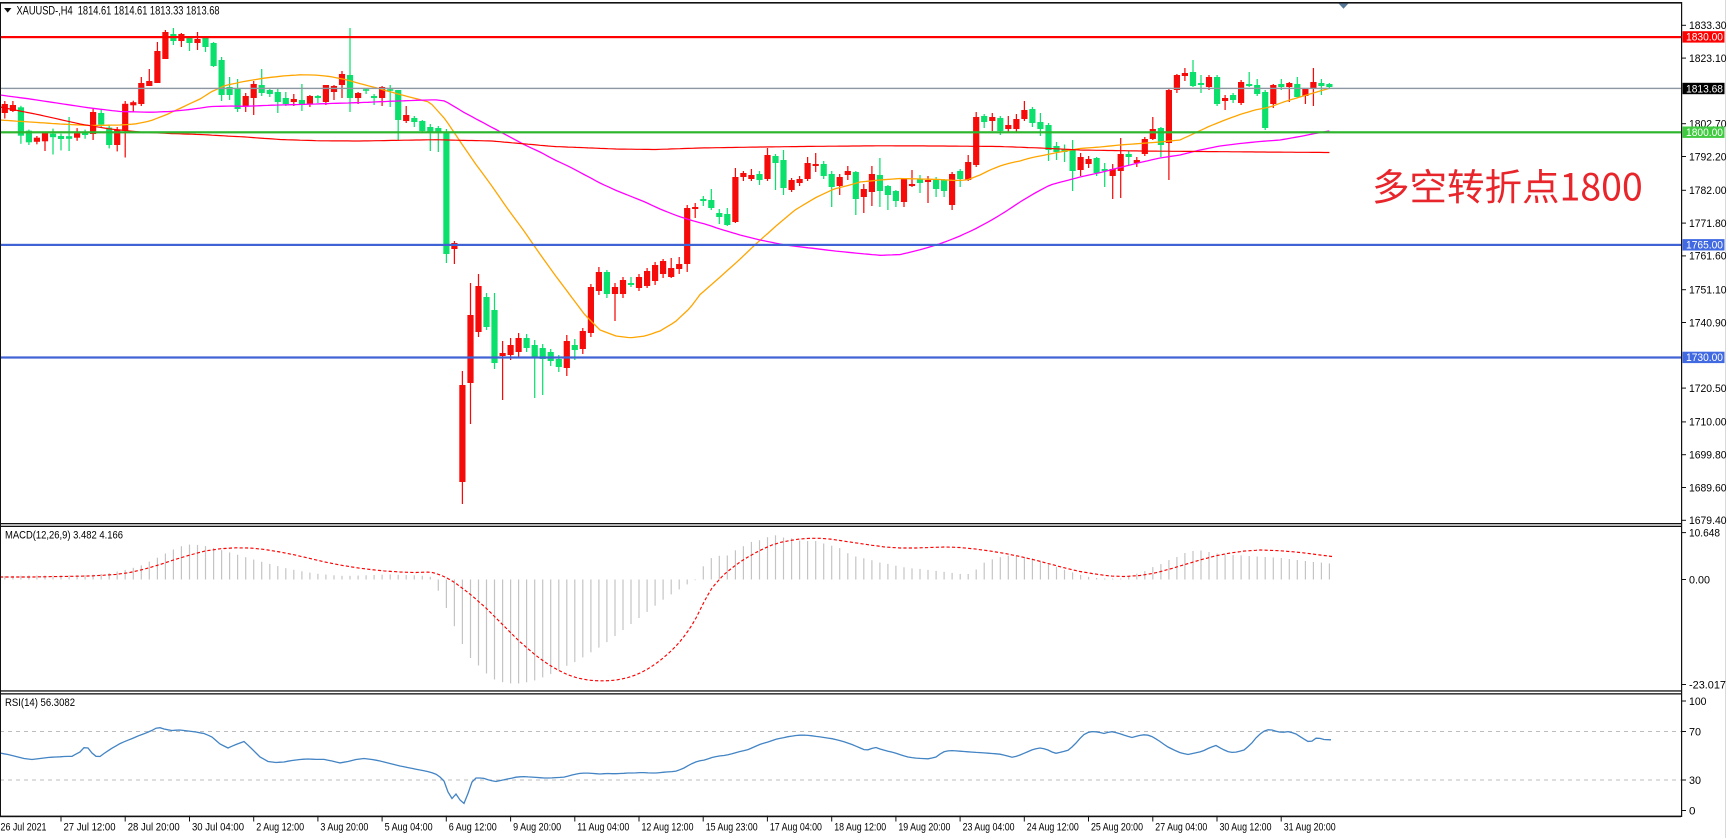 This screenshot has width=1729, height=838. What do you see at coordinates (64, 536) in the screenshot?
I see `svg-text: MACD(12,26,9) 3.482 4.166` at bounding box center [64, 536].